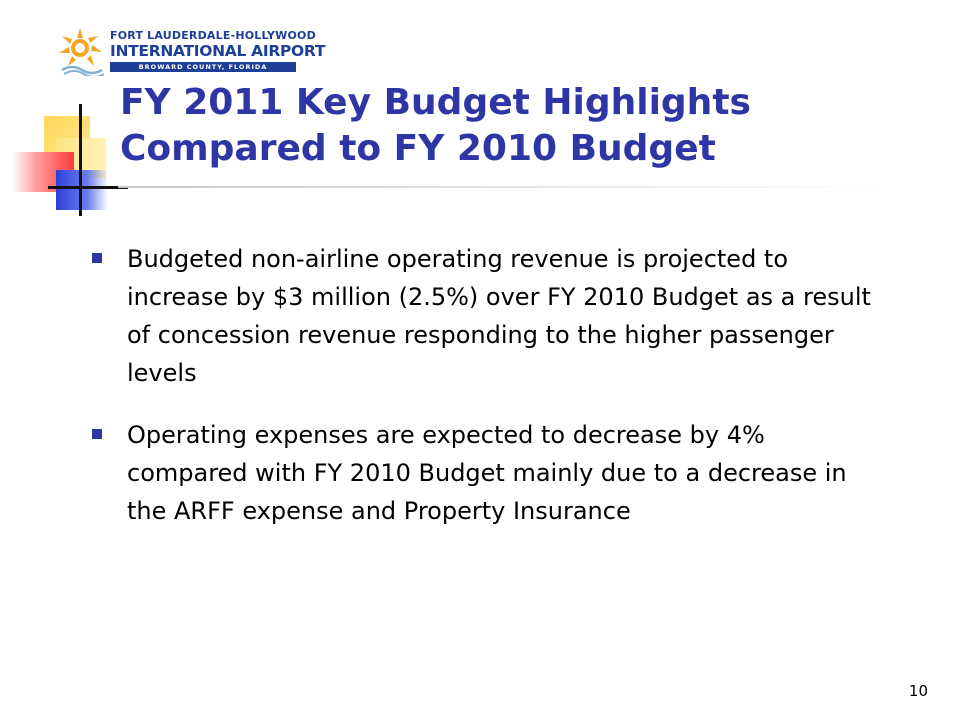 The height and width of the screenshot is (720, 960). I want to click on blue-block, so click(82, 190).